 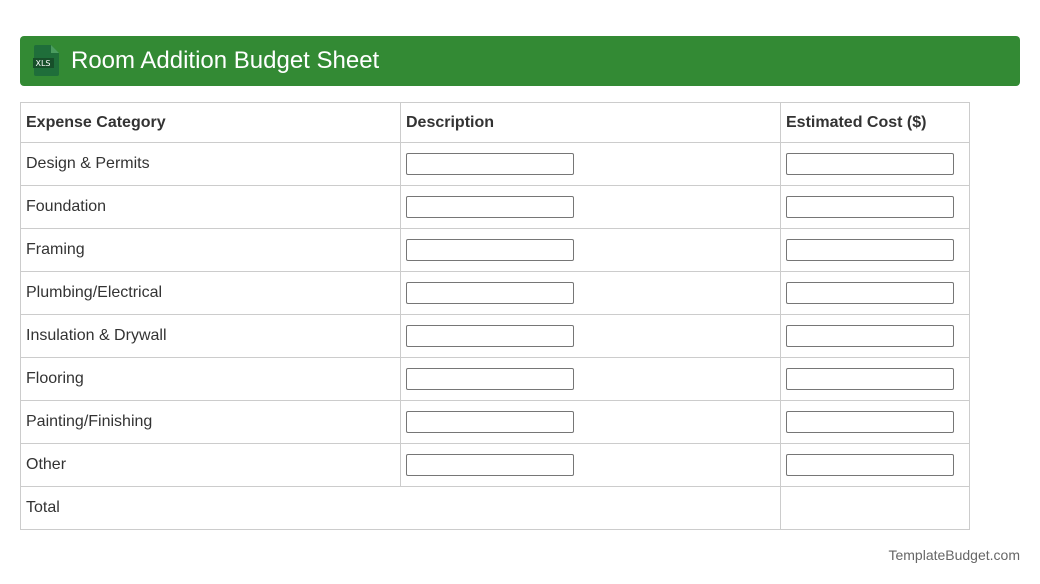 I want to click on title-bar: XLS Room Addition Budget Sheet, so click(x=520, y=61).